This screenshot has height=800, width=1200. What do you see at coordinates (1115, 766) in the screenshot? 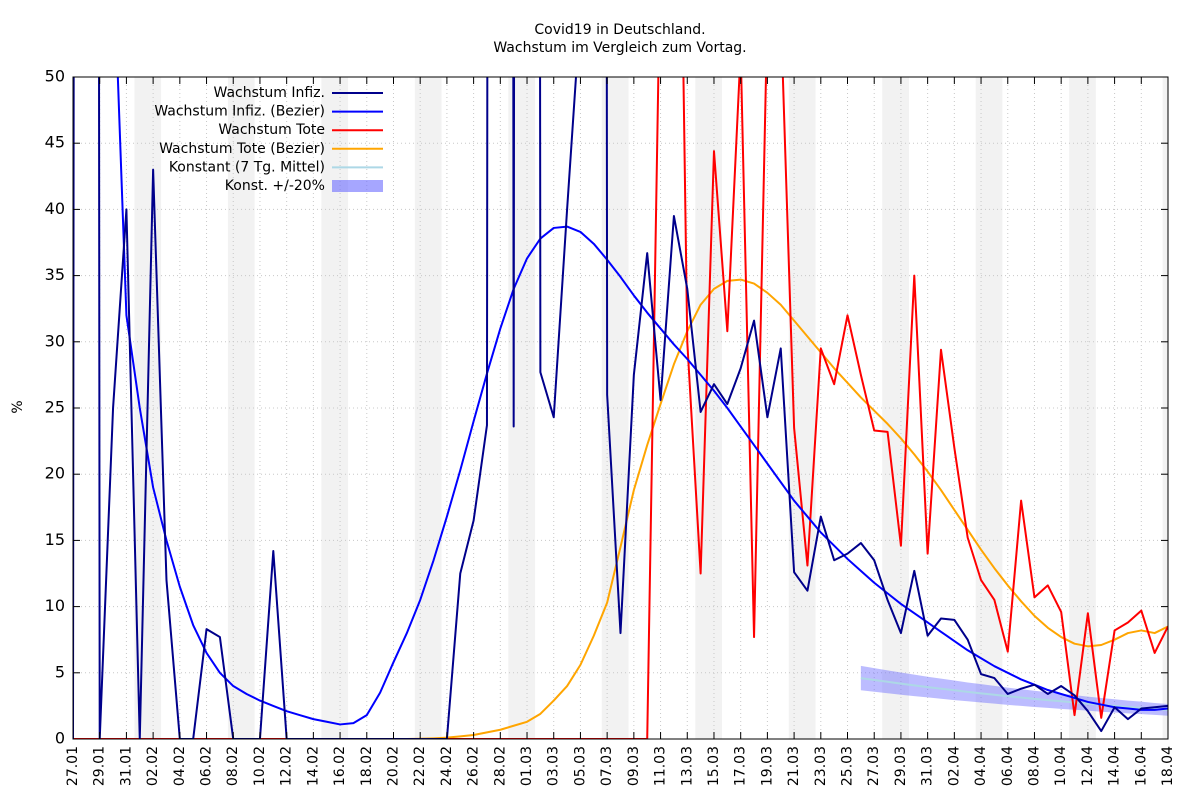
I see `x-tick-label: 14.04` at bounding box center [1115, 766].